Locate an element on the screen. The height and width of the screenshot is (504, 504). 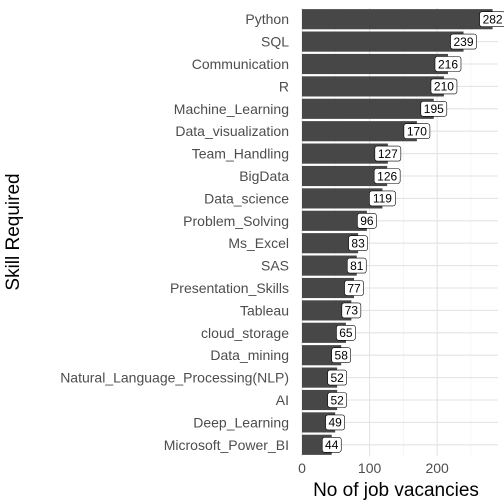
data-label: 127 is located at coordinates (388, 154).